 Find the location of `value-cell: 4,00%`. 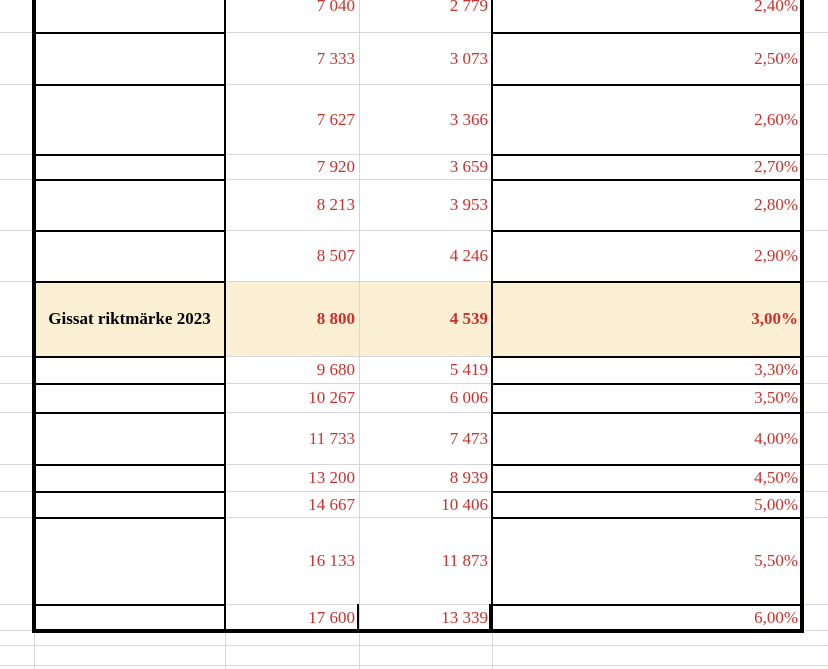

value-cell: 4,00% is located at coordinates (776, 438).